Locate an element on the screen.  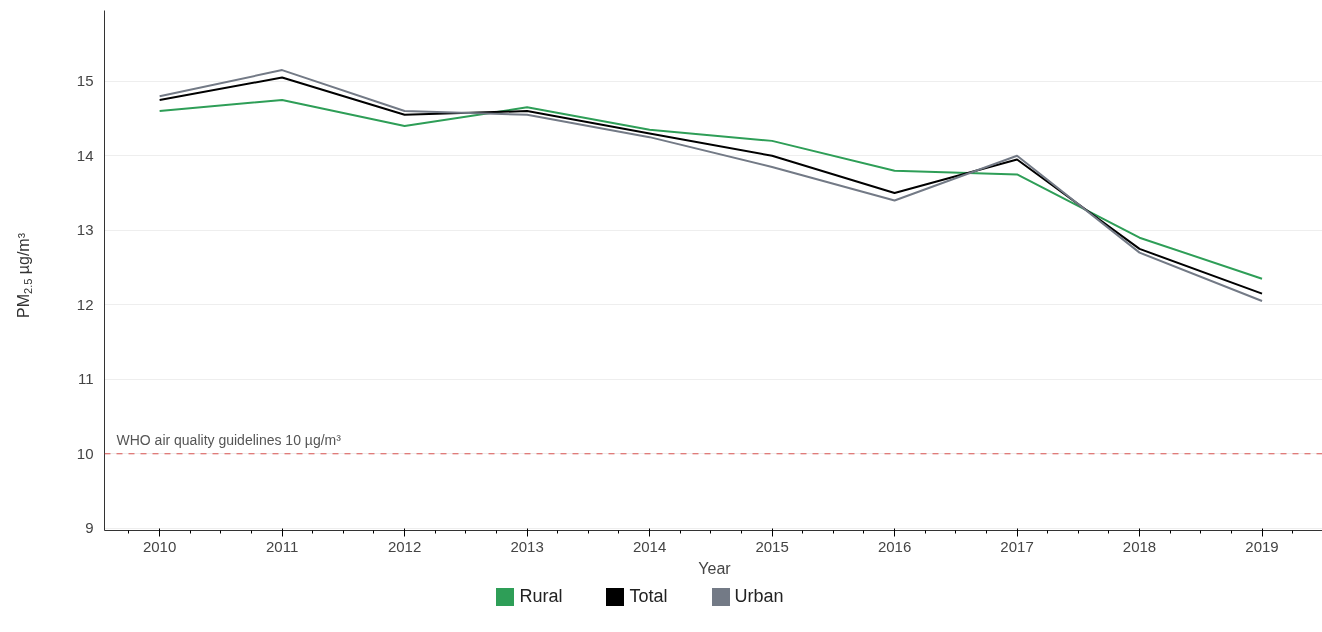
x-axis-title: Year is located at coordinates (715, 568).